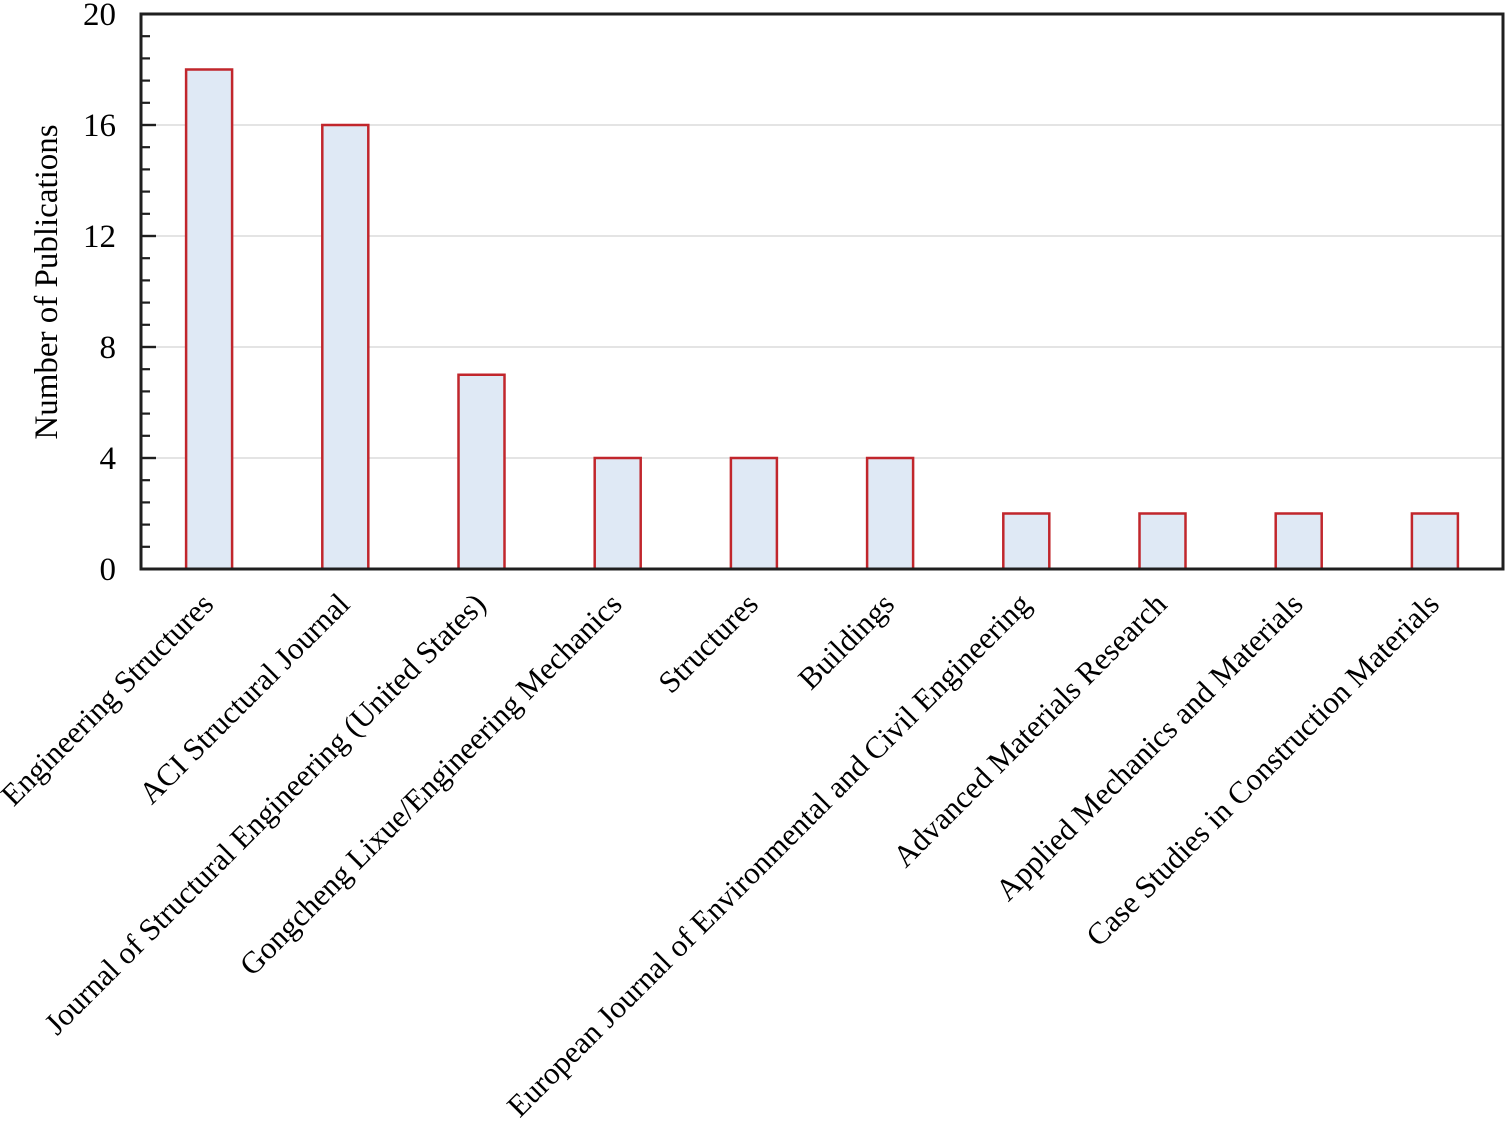  Describe the element at coordinates (108, 459) in the screenshot. I see `y-tick-label: 4` at that location.